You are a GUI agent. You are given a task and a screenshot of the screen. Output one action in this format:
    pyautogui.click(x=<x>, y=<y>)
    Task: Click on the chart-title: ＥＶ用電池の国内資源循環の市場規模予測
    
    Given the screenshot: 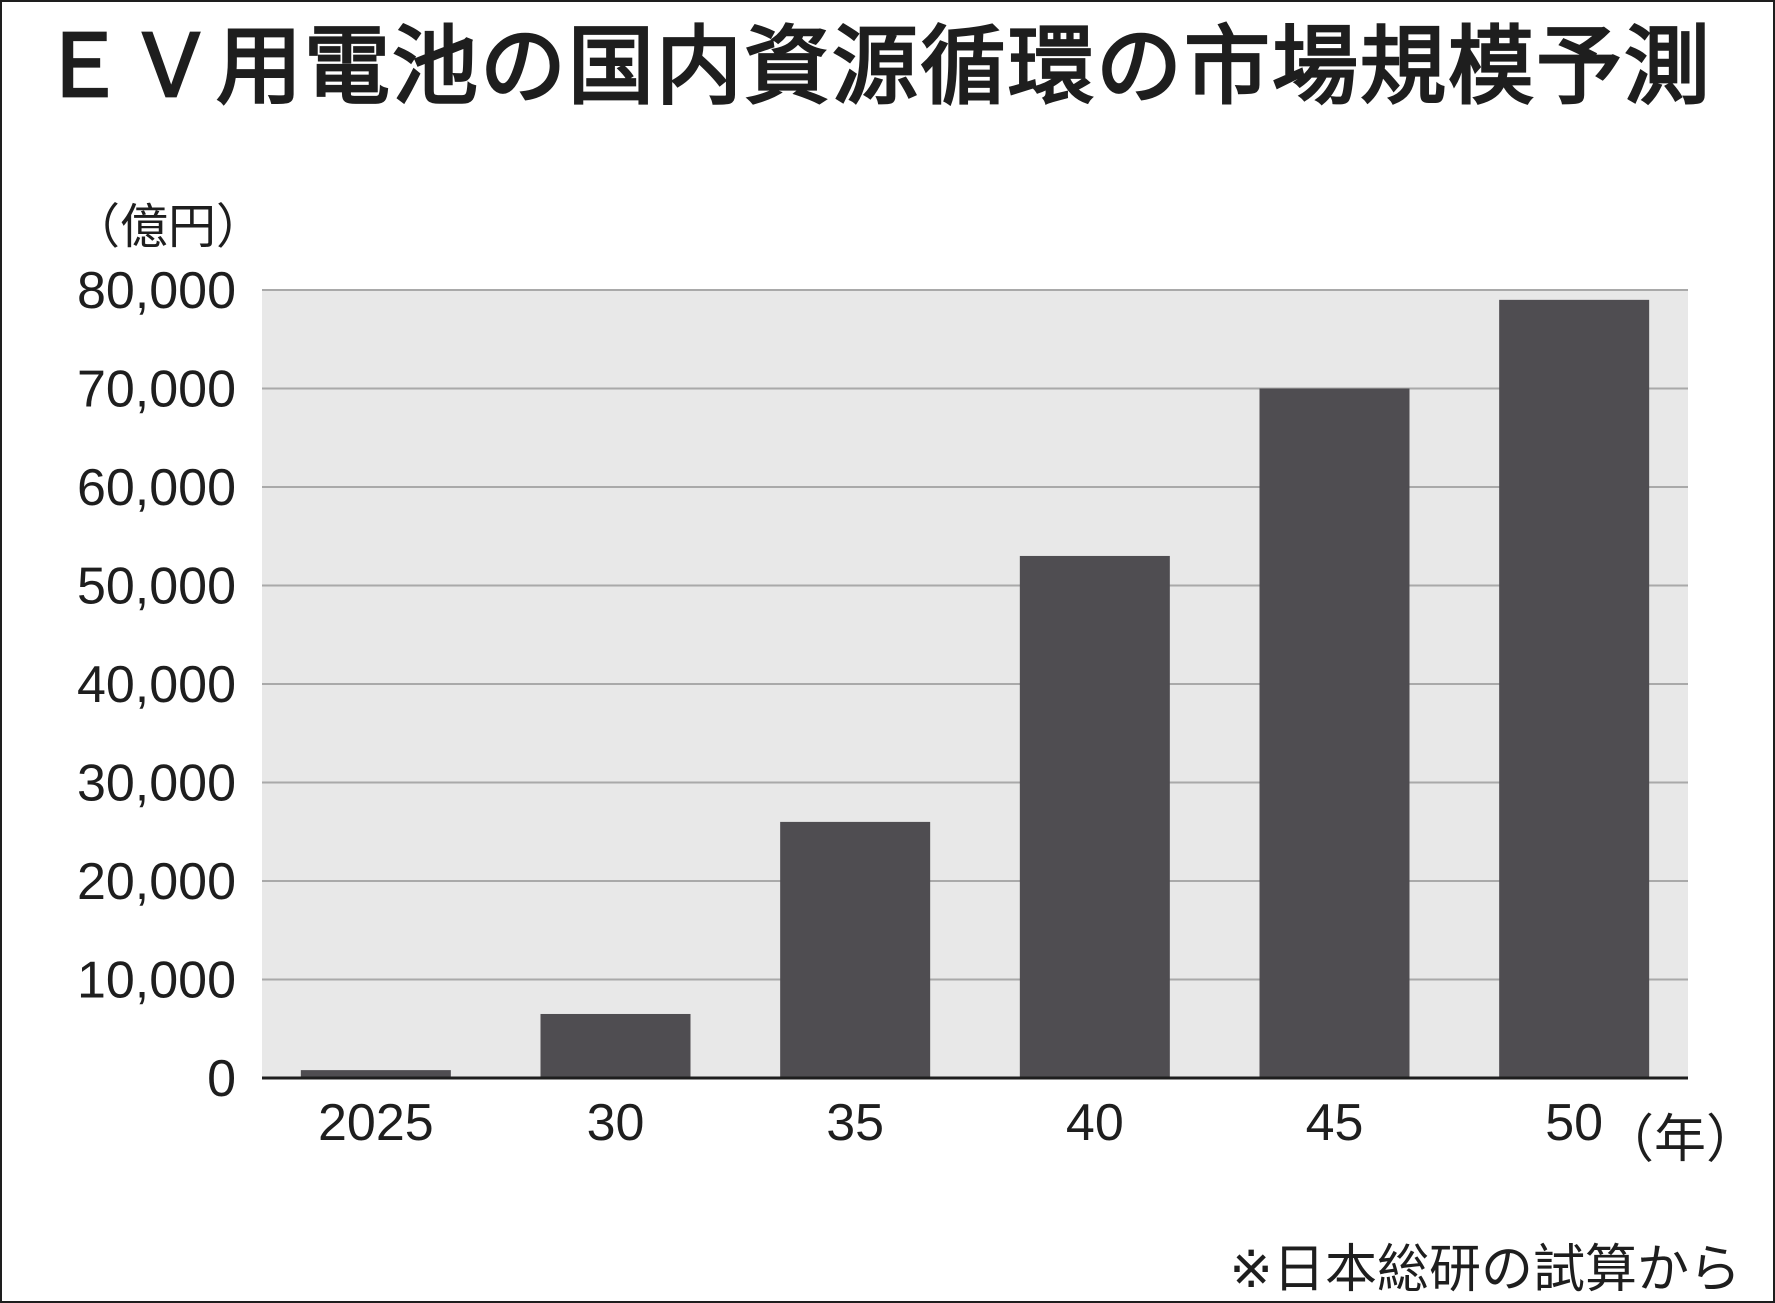 What is the action you would take?
    pyautogui.click(x=876, y=67)
    